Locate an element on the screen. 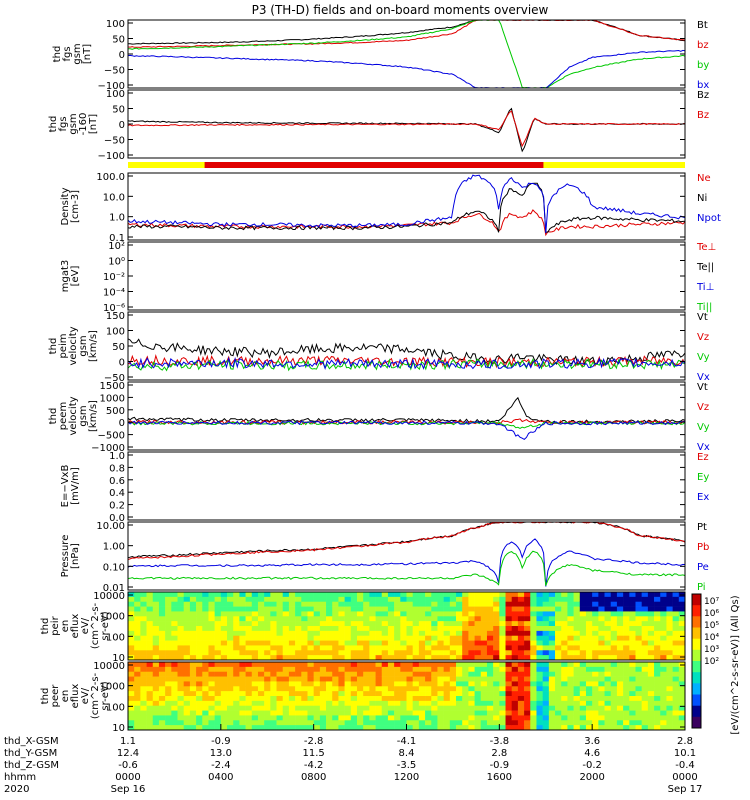 The image size is (750, 800). ylabel-line: velocity is located at coordinates (73, 415).